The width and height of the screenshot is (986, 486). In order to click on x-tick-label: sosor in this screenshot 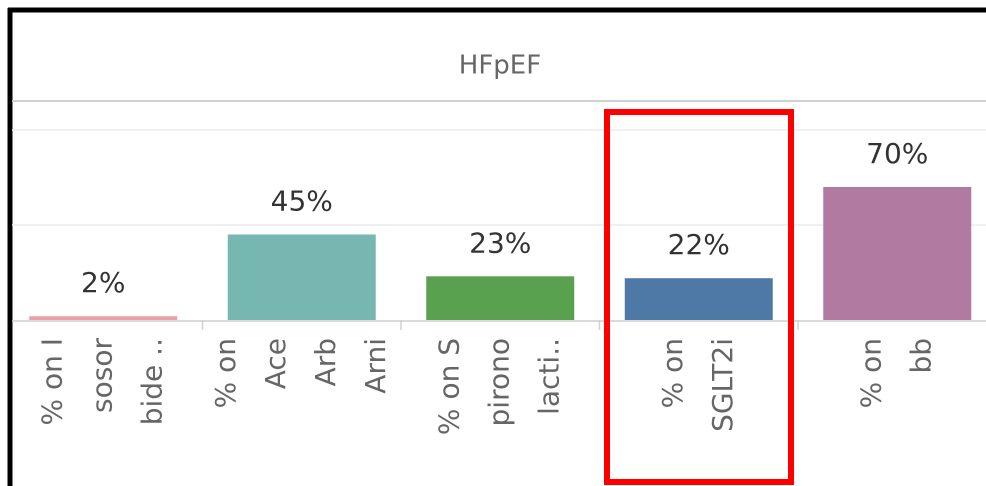, I will do `click(101, 375)`.